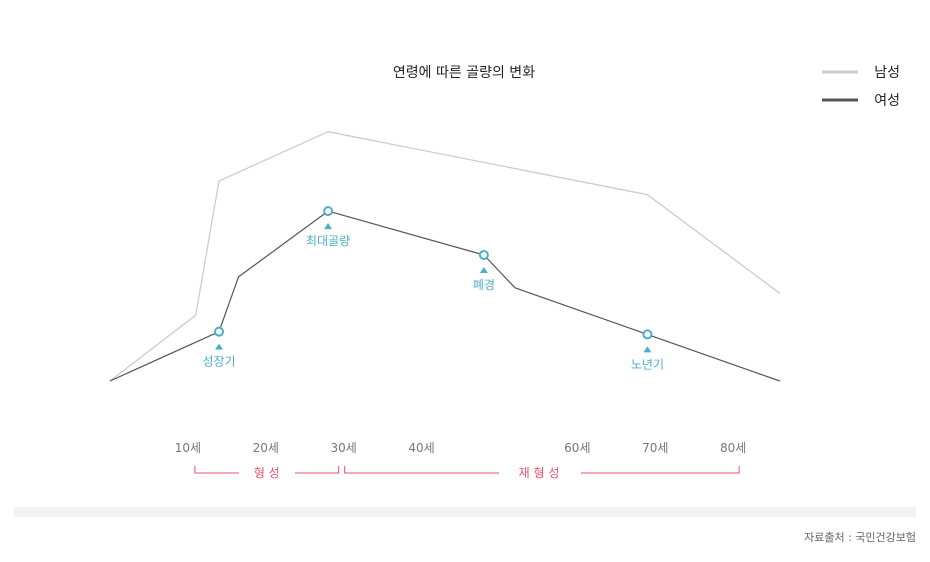 This screenshot has height=562, width=930. Describe the element at coordinates (218, 362) in the screenshot. I see `annotation-label: 성장기` at that location.